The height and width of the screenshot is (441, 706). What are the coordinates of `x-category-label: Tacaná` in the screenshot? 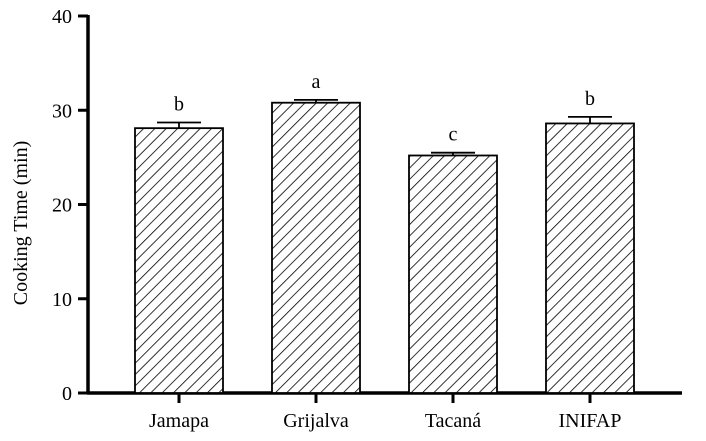 It's located at (453, 421).